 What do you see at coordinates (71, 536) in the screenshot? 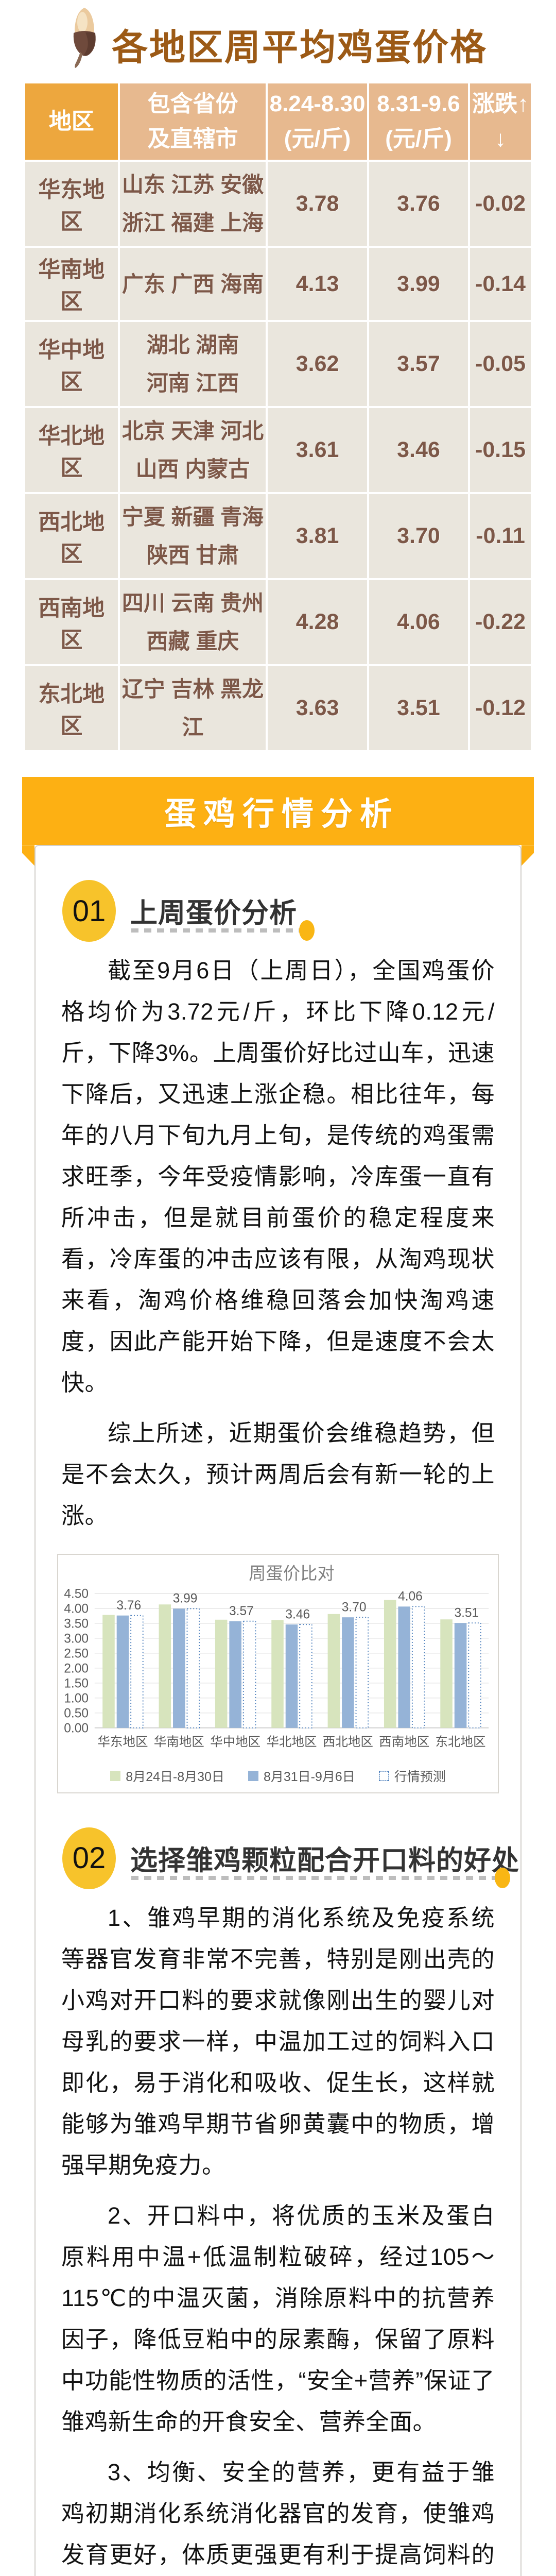
I see `region-cell: 西北地区` at bounding box center [71, 536].